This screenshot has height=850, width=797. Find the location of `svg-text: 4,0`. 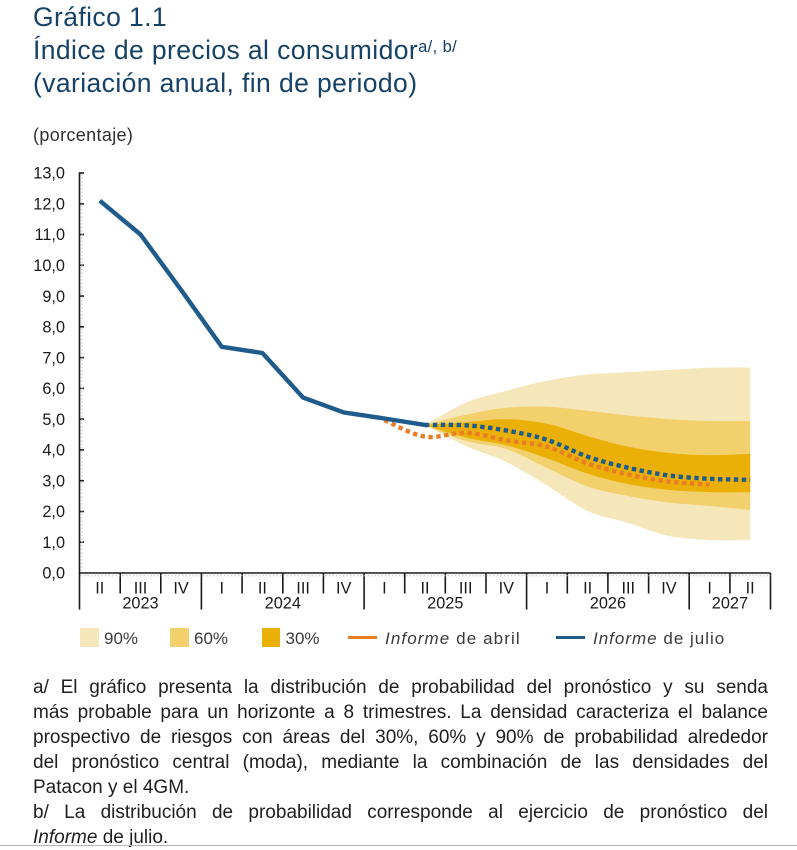

svg-text: 4,0 is located at coordinates (53, 451).